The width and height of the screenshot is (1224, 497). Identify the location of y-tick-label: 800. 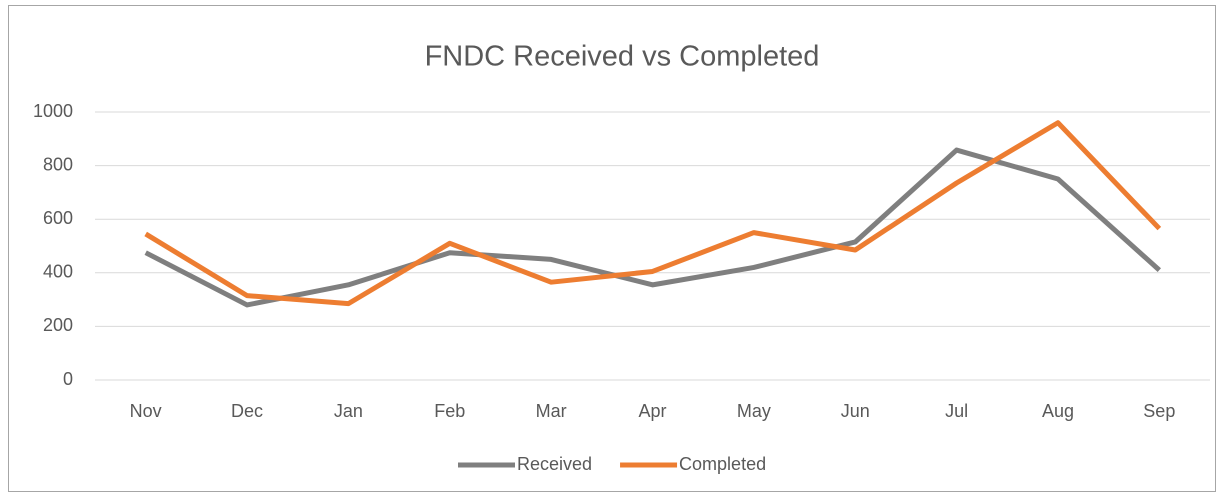
(58, 164).